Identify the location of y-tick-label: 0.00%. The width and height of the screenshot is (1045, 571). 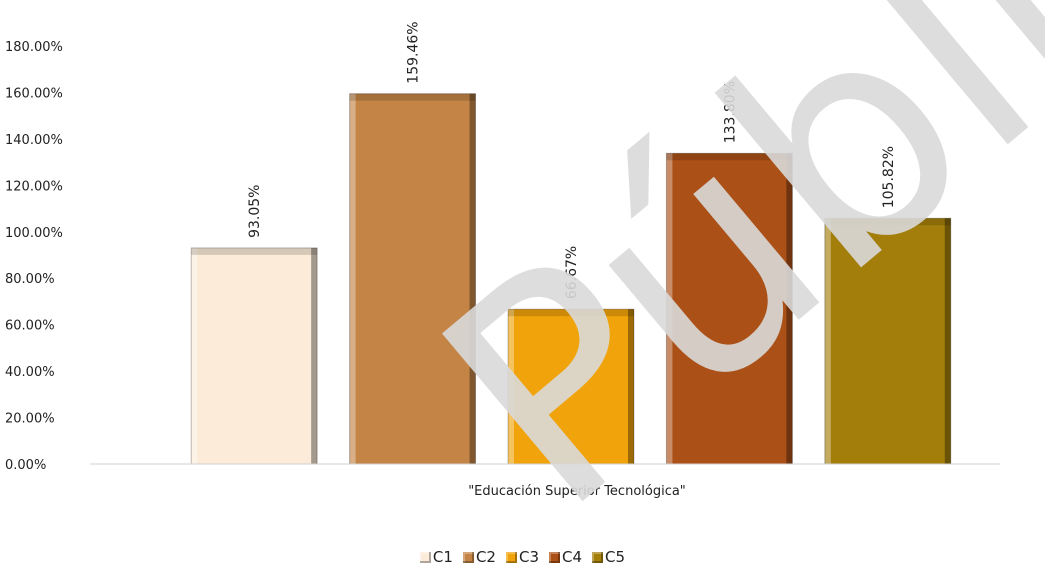
(25, 465).